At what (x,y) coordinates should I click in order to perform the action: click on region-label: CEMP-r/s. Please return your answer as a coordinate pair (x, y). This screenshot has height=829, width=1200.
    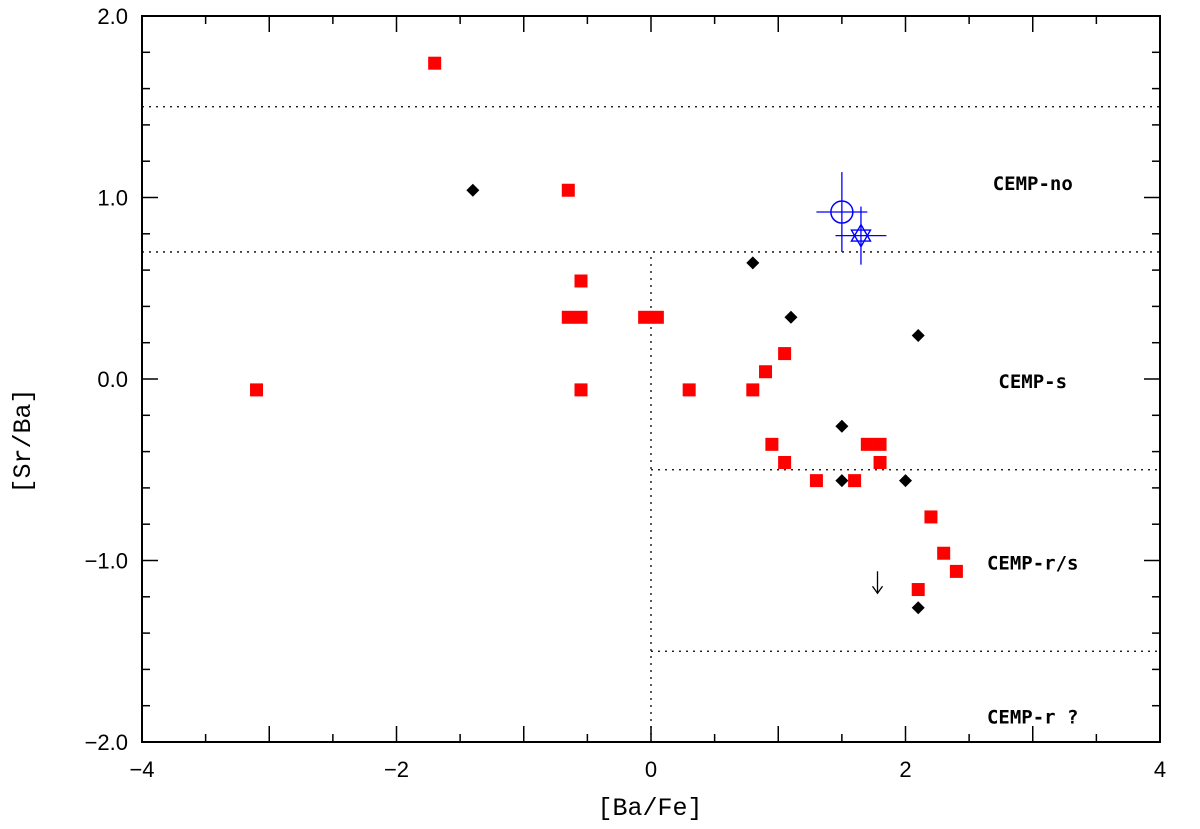
    Looking at the image, I should click on (1033, 563).